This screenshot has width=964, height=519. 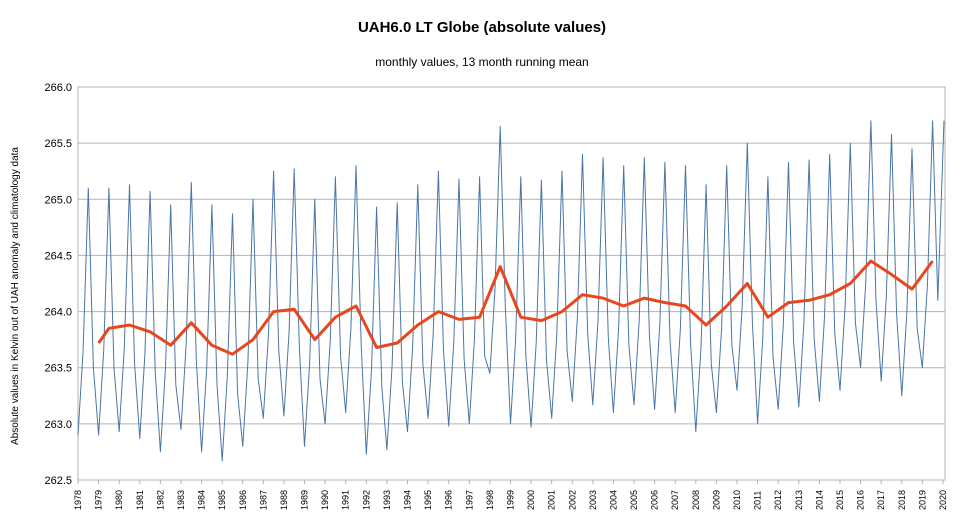 What do you see at coordinates (655, 500) in the screenshot?
I see `x-tick-label: 2006` at bounding box center [655, 500].